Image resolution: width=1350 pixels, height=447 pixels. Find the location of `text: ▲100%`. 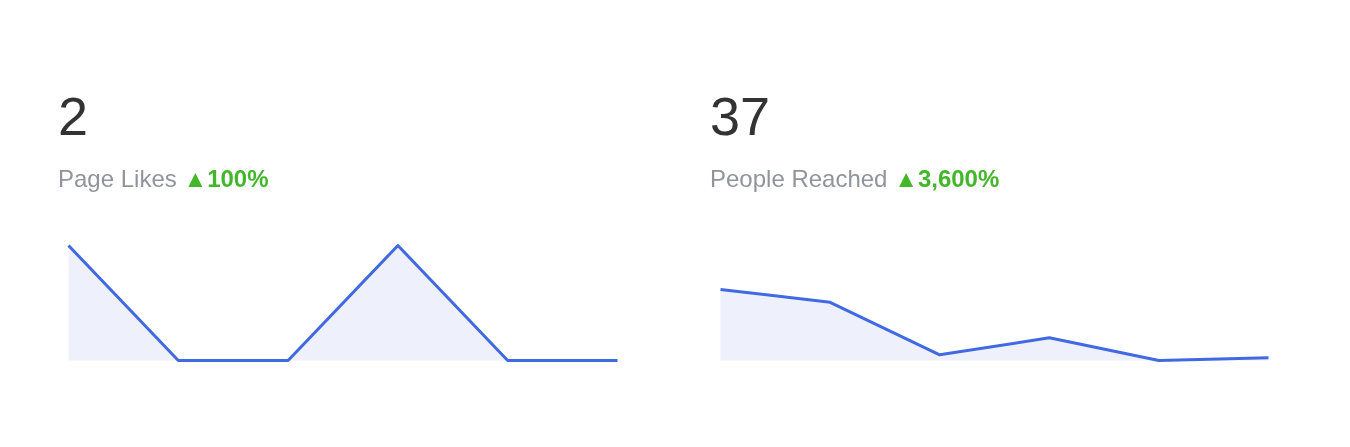

text: ▲100% is located at coordinates (226, 178).